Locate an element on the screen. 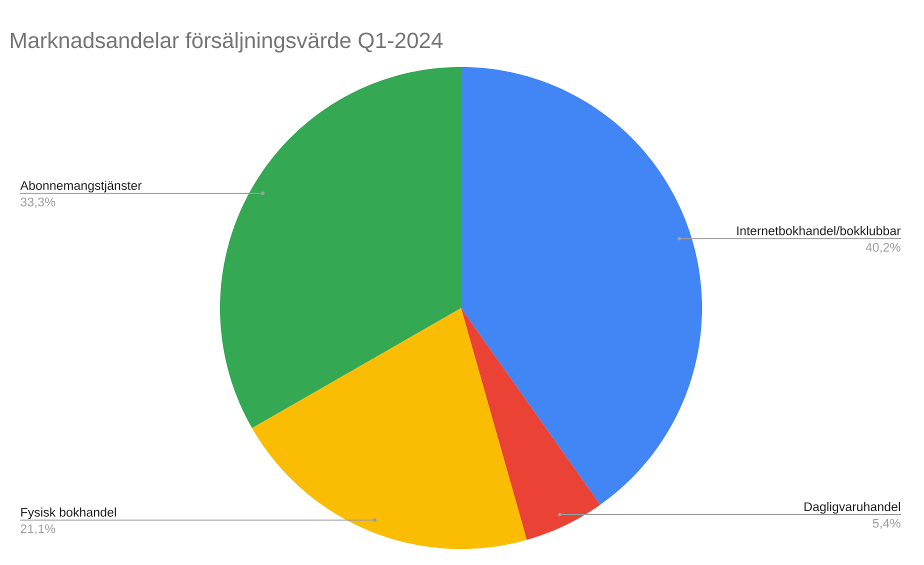 The width and height of the screenshot is (924, 565). slice-label: Fysisk bokhandel is located at coordinates (68, 514).